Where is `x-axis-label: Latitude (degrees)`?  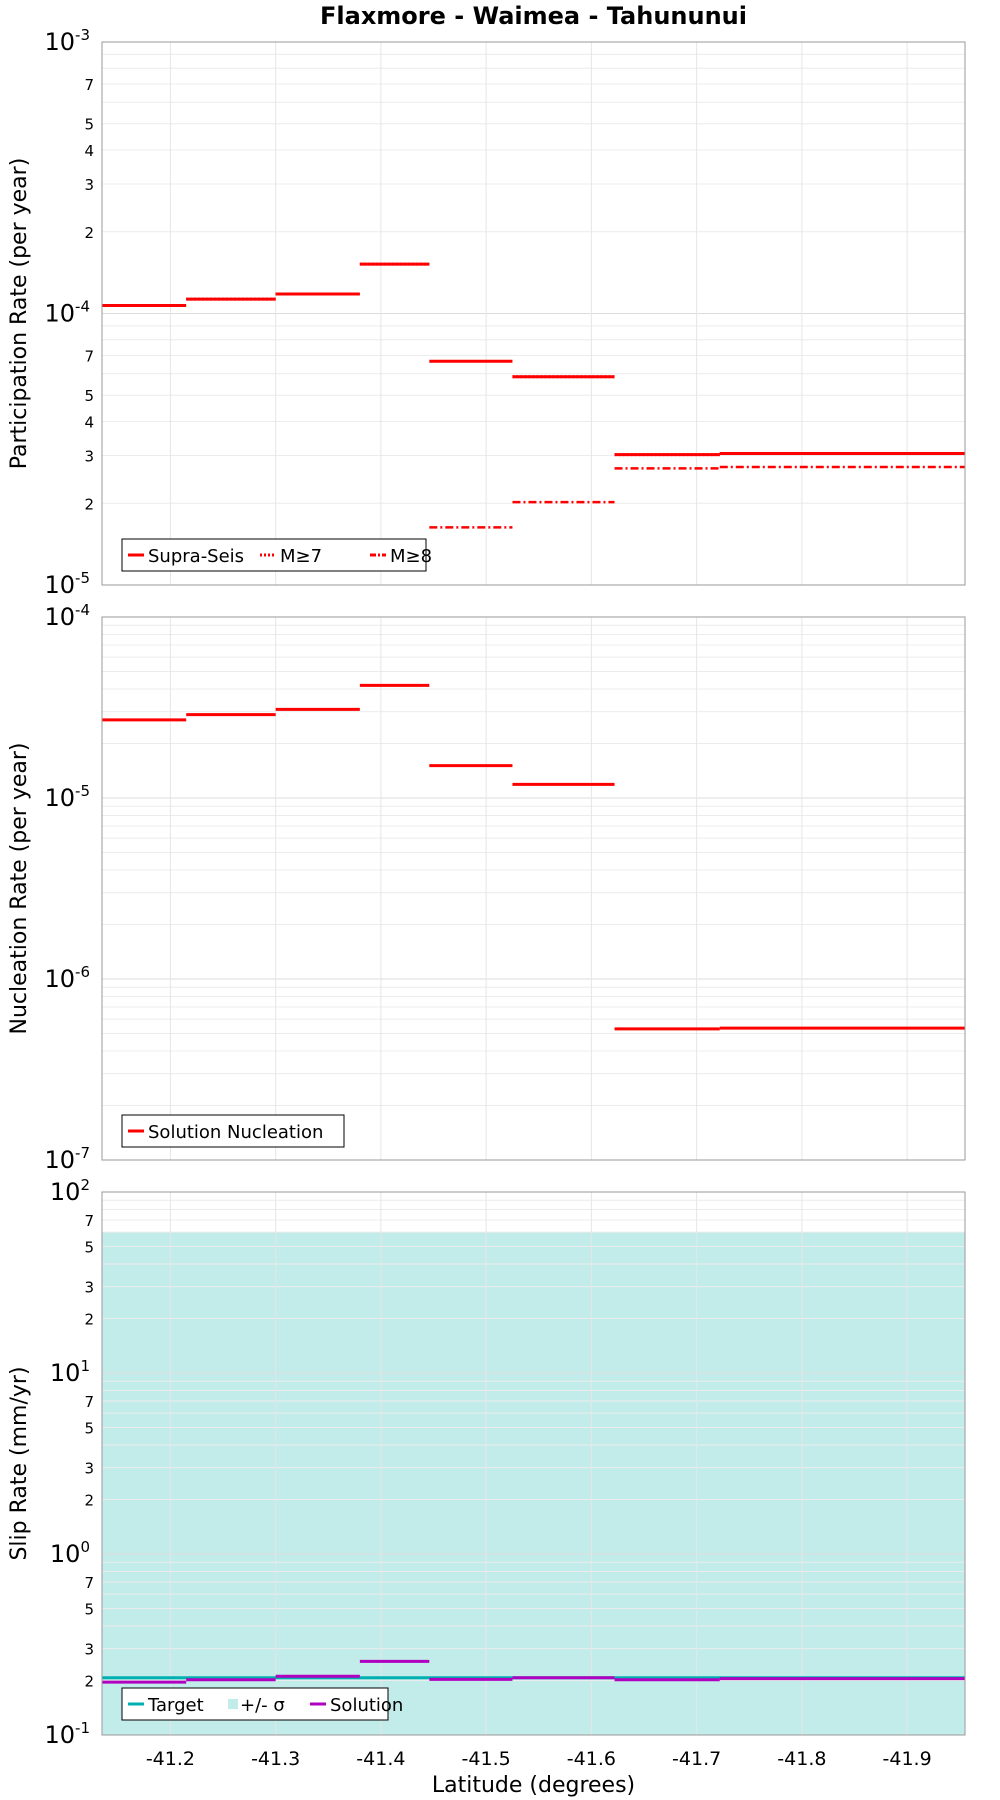 x-axis-label: Latitude (degrees) is located at coordinates (533, 1785).